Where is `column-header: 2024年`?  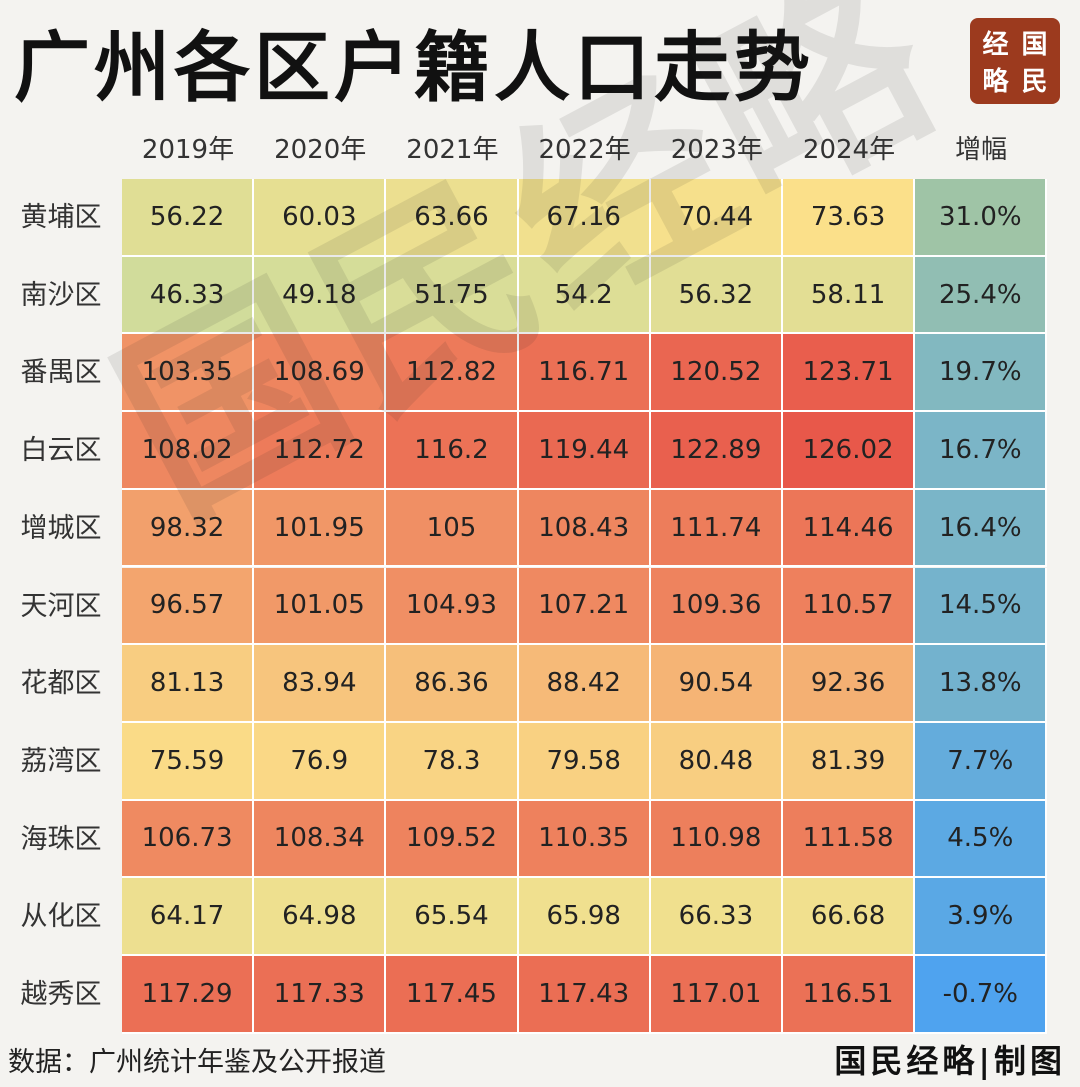 column-header: 2024年 is located at coordinates (849, 150).